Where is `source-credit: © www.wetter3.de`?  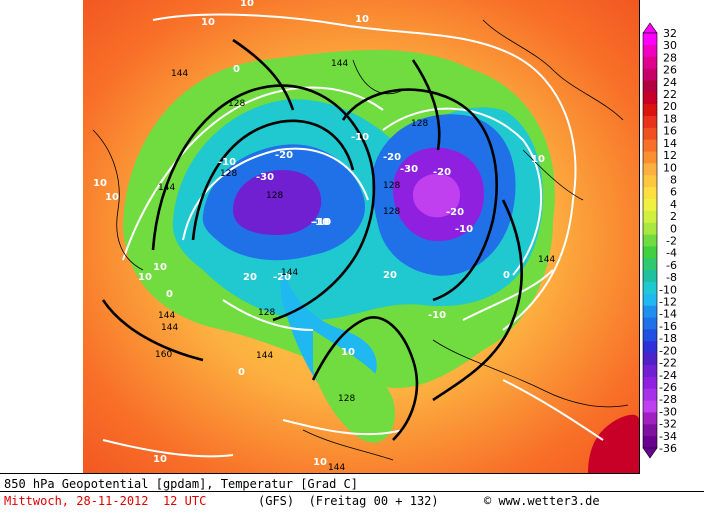
source-credit: © www.wetter3.de is located at coordinates (542, 501).